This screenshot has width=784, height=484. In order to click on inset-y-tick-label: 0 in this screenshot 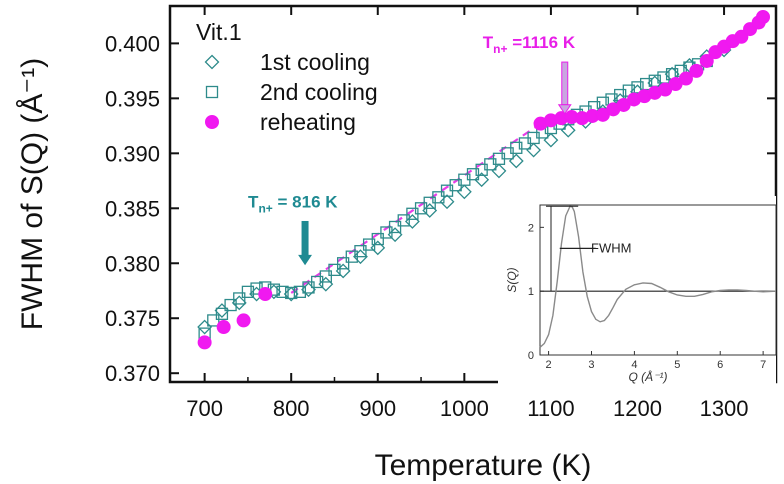, I will do `click(531, 356)`.